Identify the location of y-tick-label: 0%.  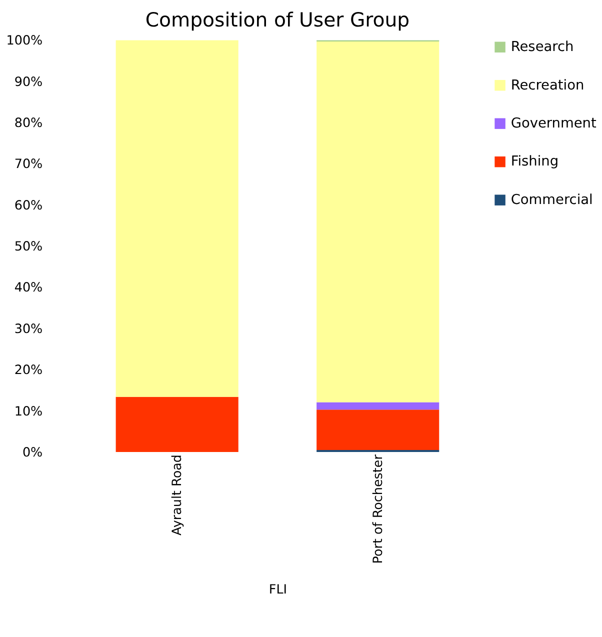
(32, 452).